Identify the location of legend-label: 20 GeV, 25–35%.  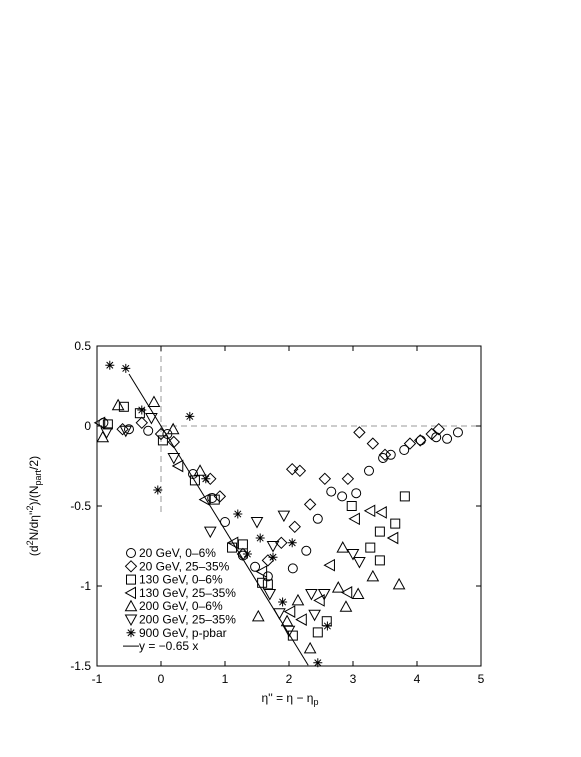
(184, 566).